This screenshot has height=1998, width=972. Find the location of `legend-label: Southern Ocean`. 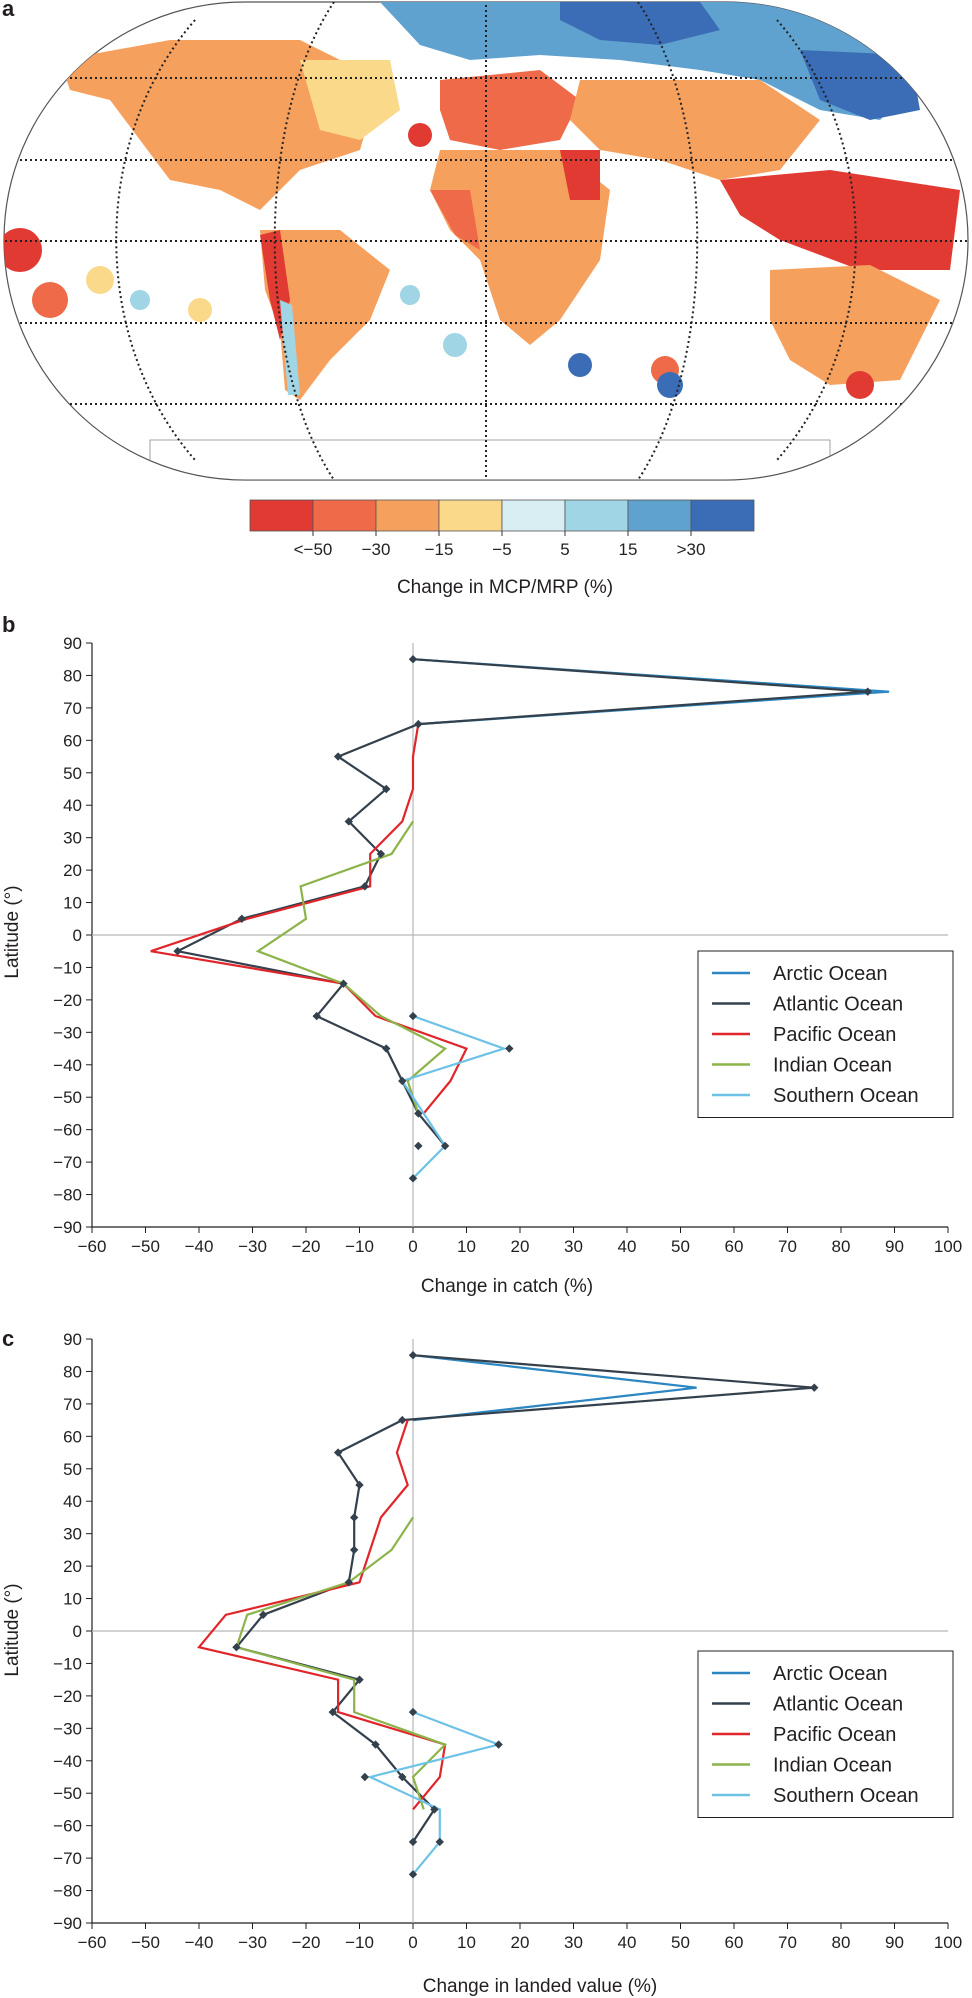

legend-label: Southern Ocean is located at coordinates (846, 1796).